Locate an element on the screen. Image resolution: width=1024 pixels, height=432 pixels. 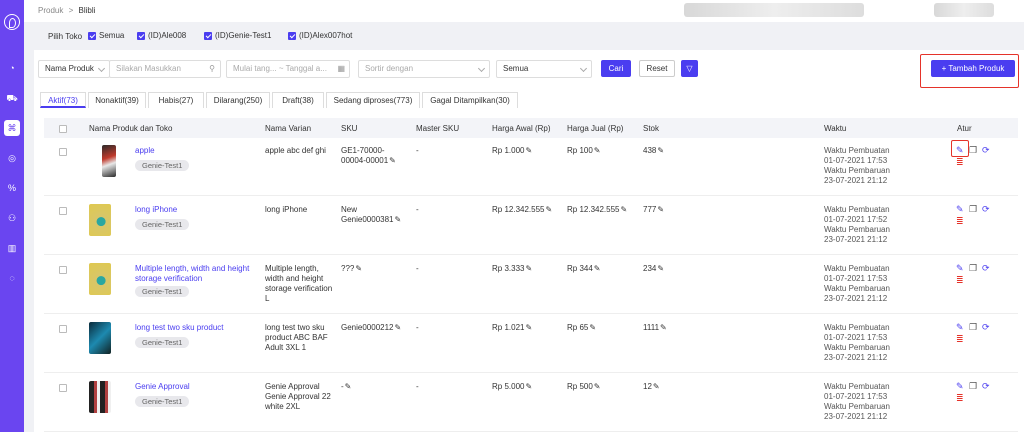
sort-select: Sortir dengan is located at coordinates (424, 69).